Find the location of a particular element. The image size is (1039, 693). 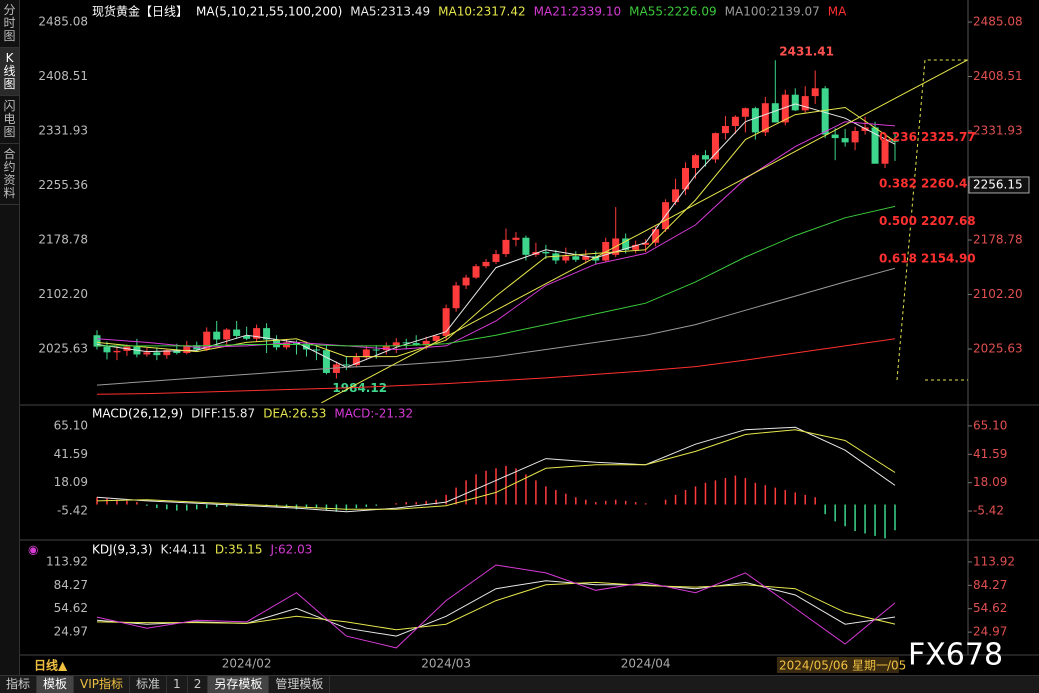

y-tick-label-right: 24.97 is located at coordinates (990, 632).